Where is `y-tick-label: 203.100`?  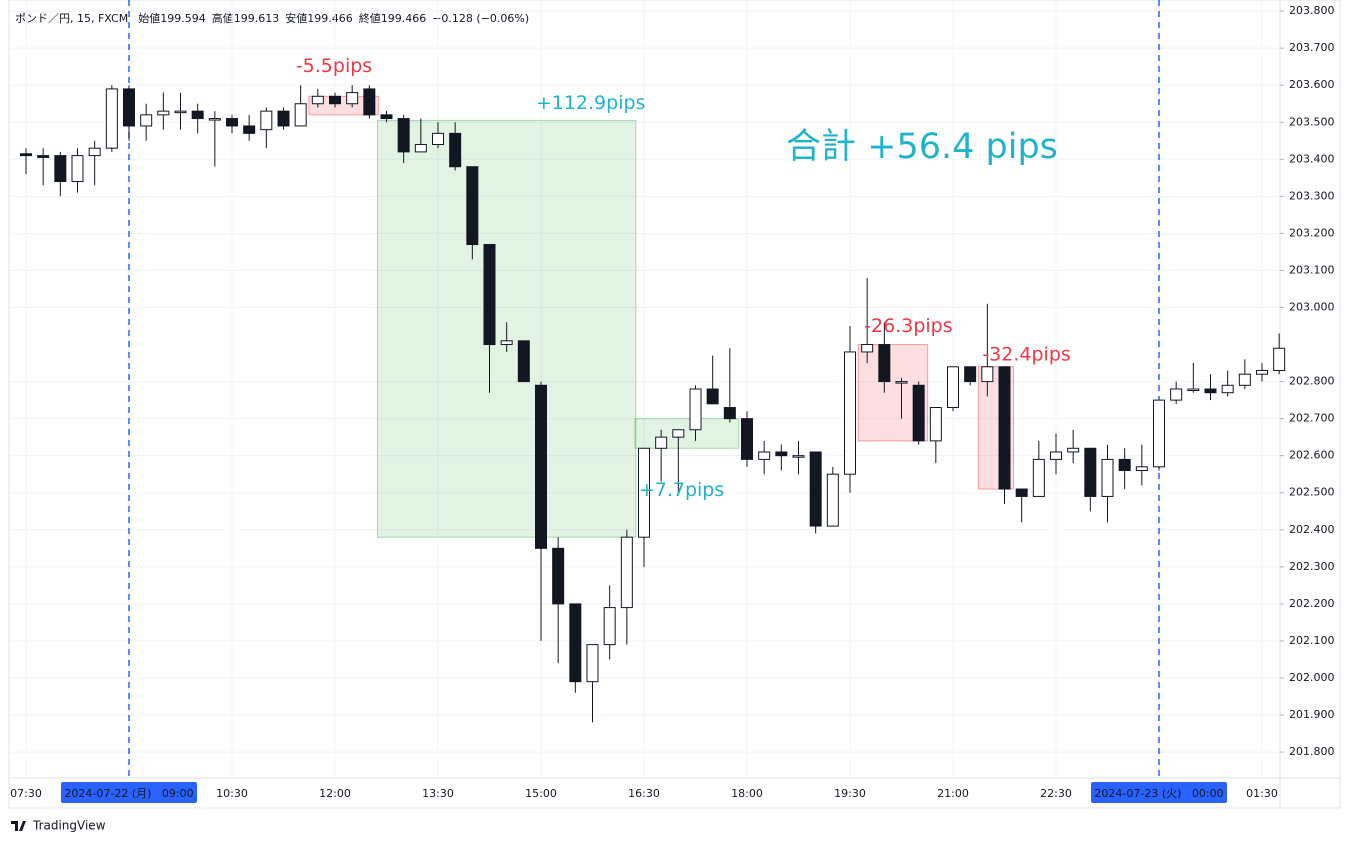 y-tick-label: 203.100 is located at coordinates (1312, 269).